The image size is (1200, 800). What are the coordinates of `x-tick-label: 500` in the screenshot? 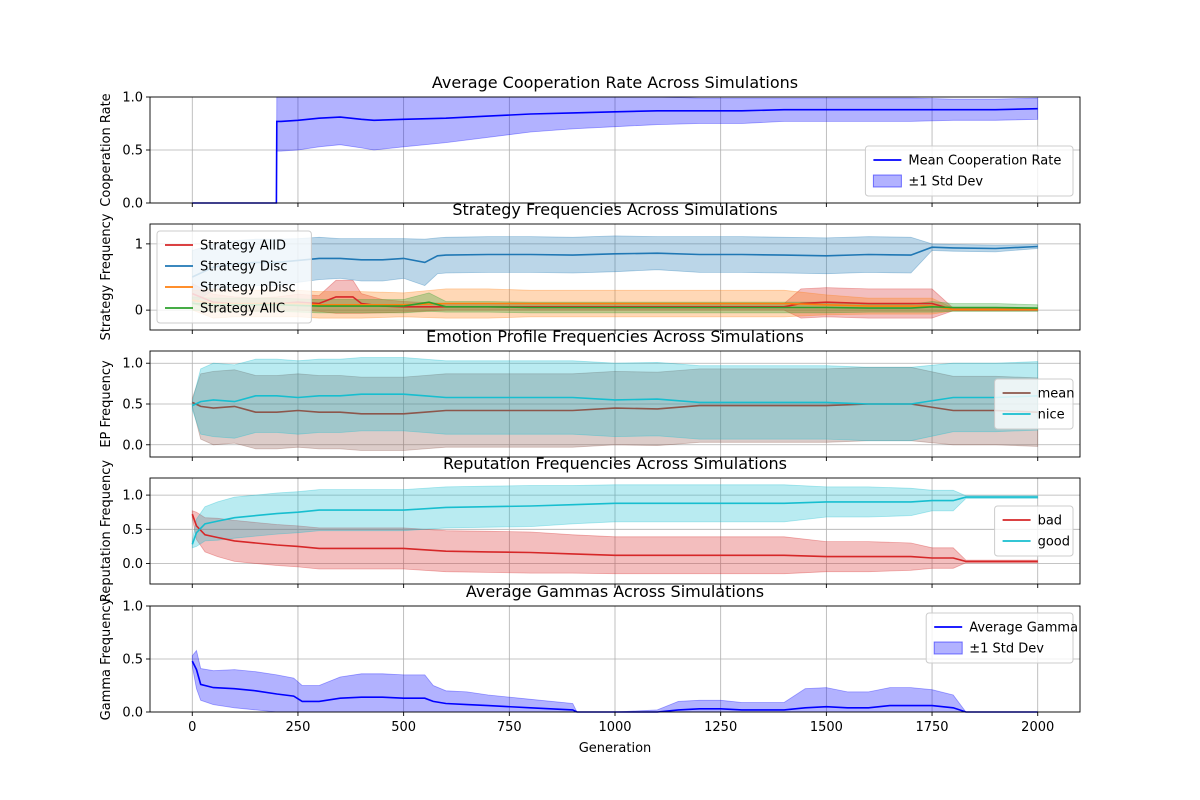 It's located at (403, 727).